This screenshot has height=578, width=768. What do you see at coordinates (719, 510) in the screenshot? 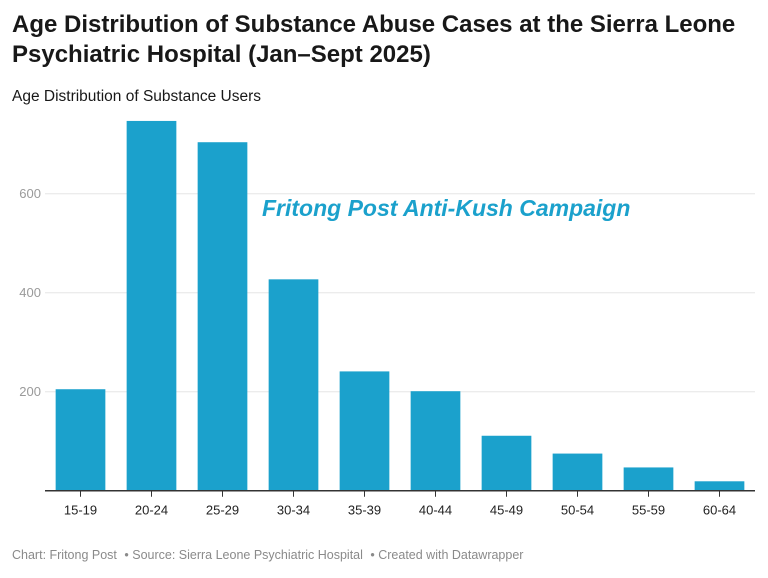
I see `x-tick-label: 60-64` at bounding box center [719, 510].